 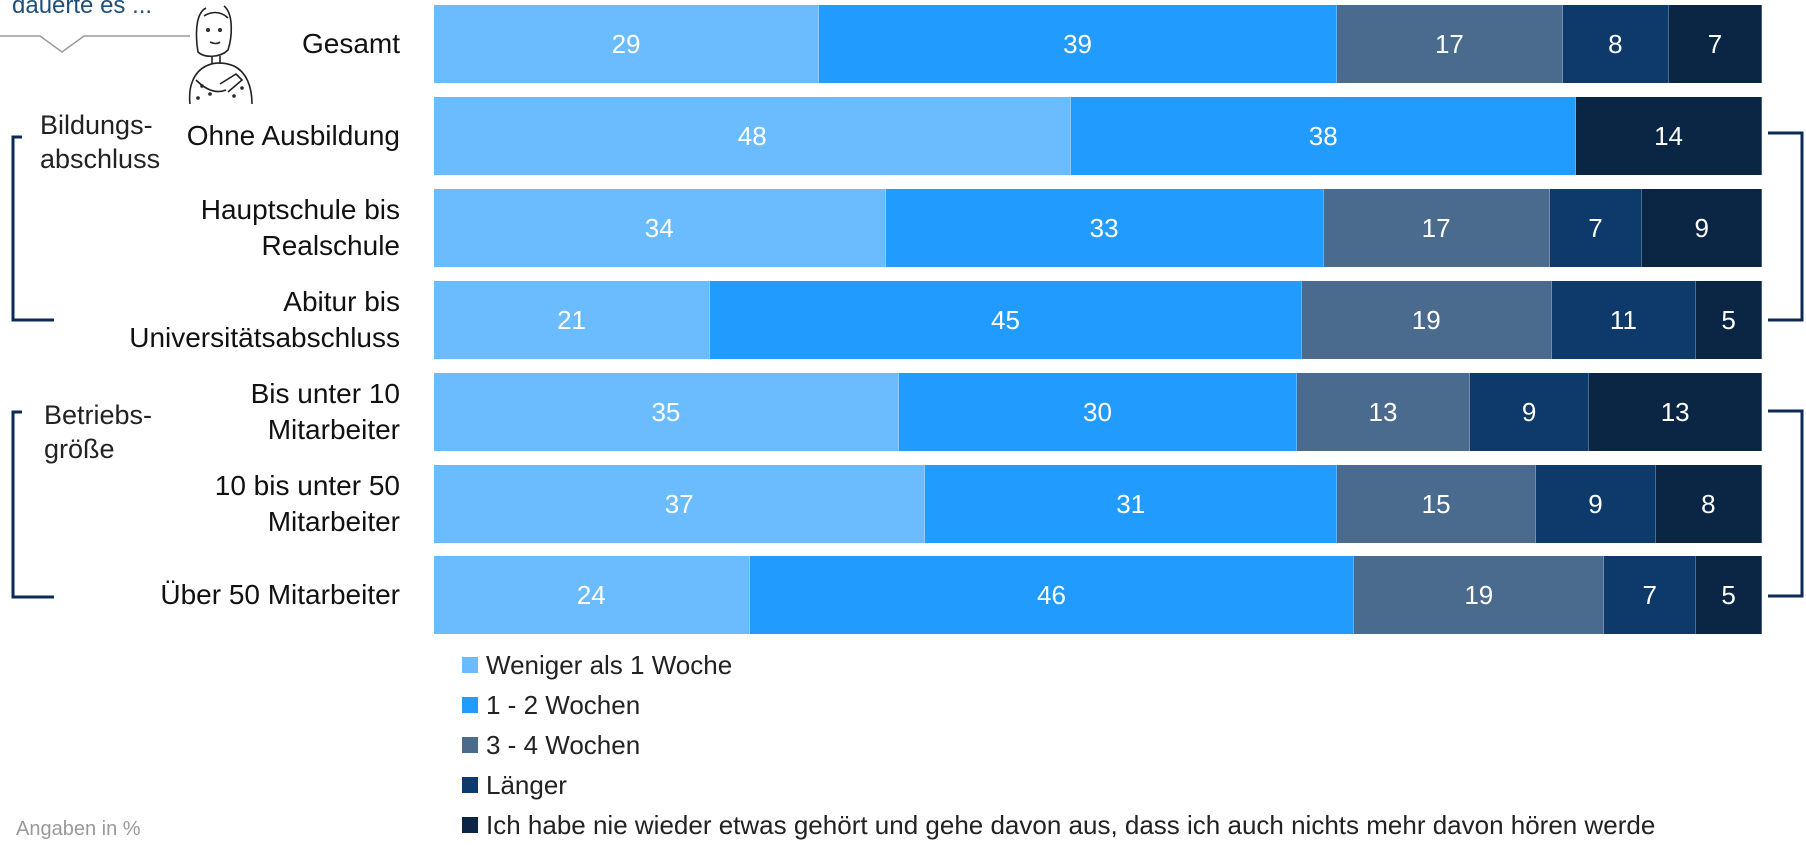 I want to click on legend-label: 3 - 4 Wochen, so click(x=563, y=745).